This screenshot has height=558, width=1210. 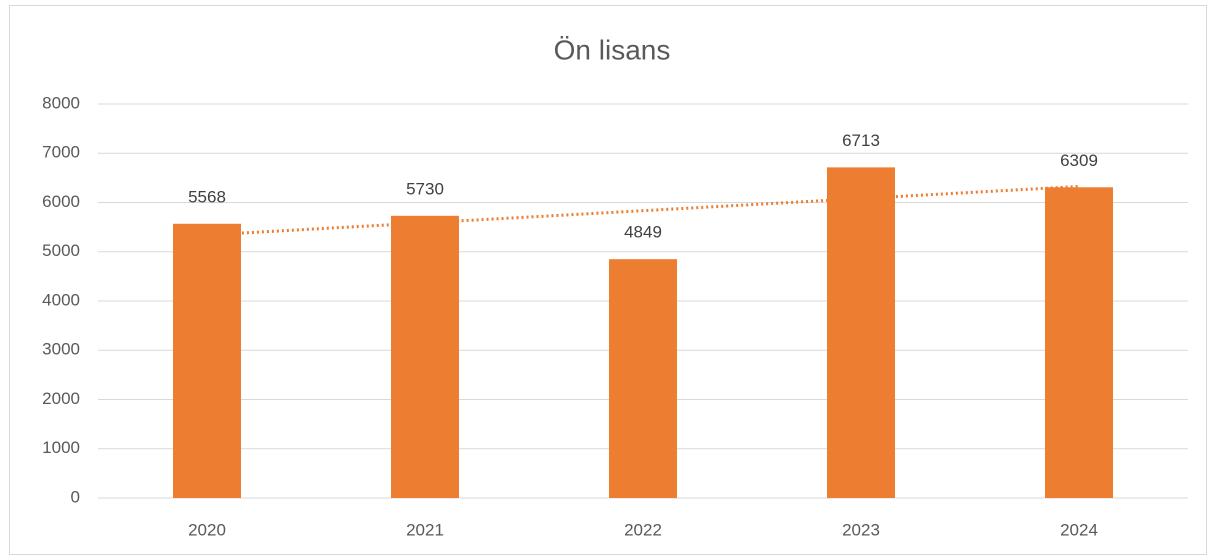 I want to click on x-tick-label: 2024, so click(x=1079, y=529).